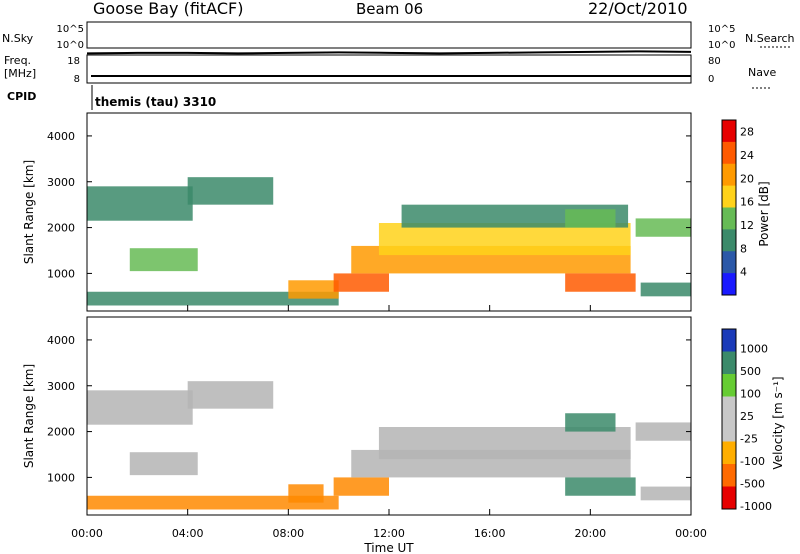 The image size is (800, 554). Describe the element at coordinates (778, 422) in the screenshot. I see `velocity-colorbar-label: Velocity [m s⁻¹]` at that location.